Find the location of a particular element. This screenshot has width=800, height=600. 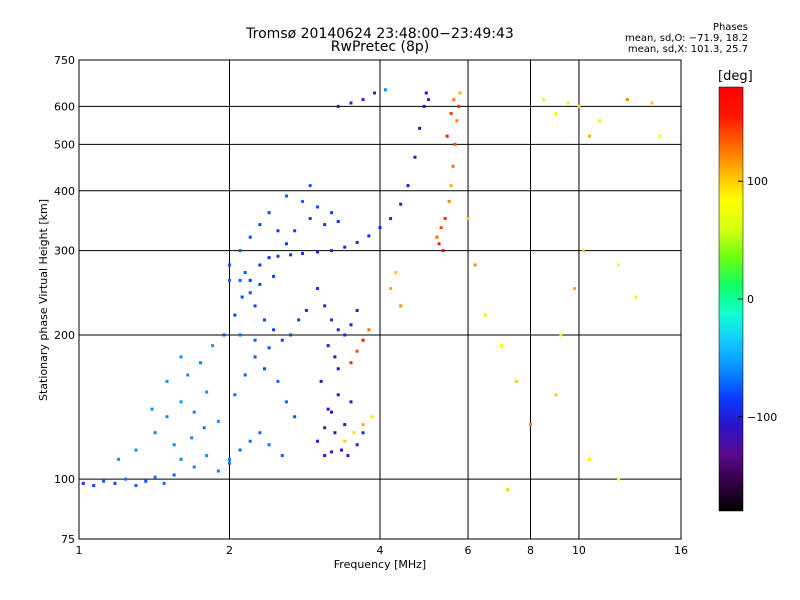

phases-heading: Phases is located at coordinates (730, 27).